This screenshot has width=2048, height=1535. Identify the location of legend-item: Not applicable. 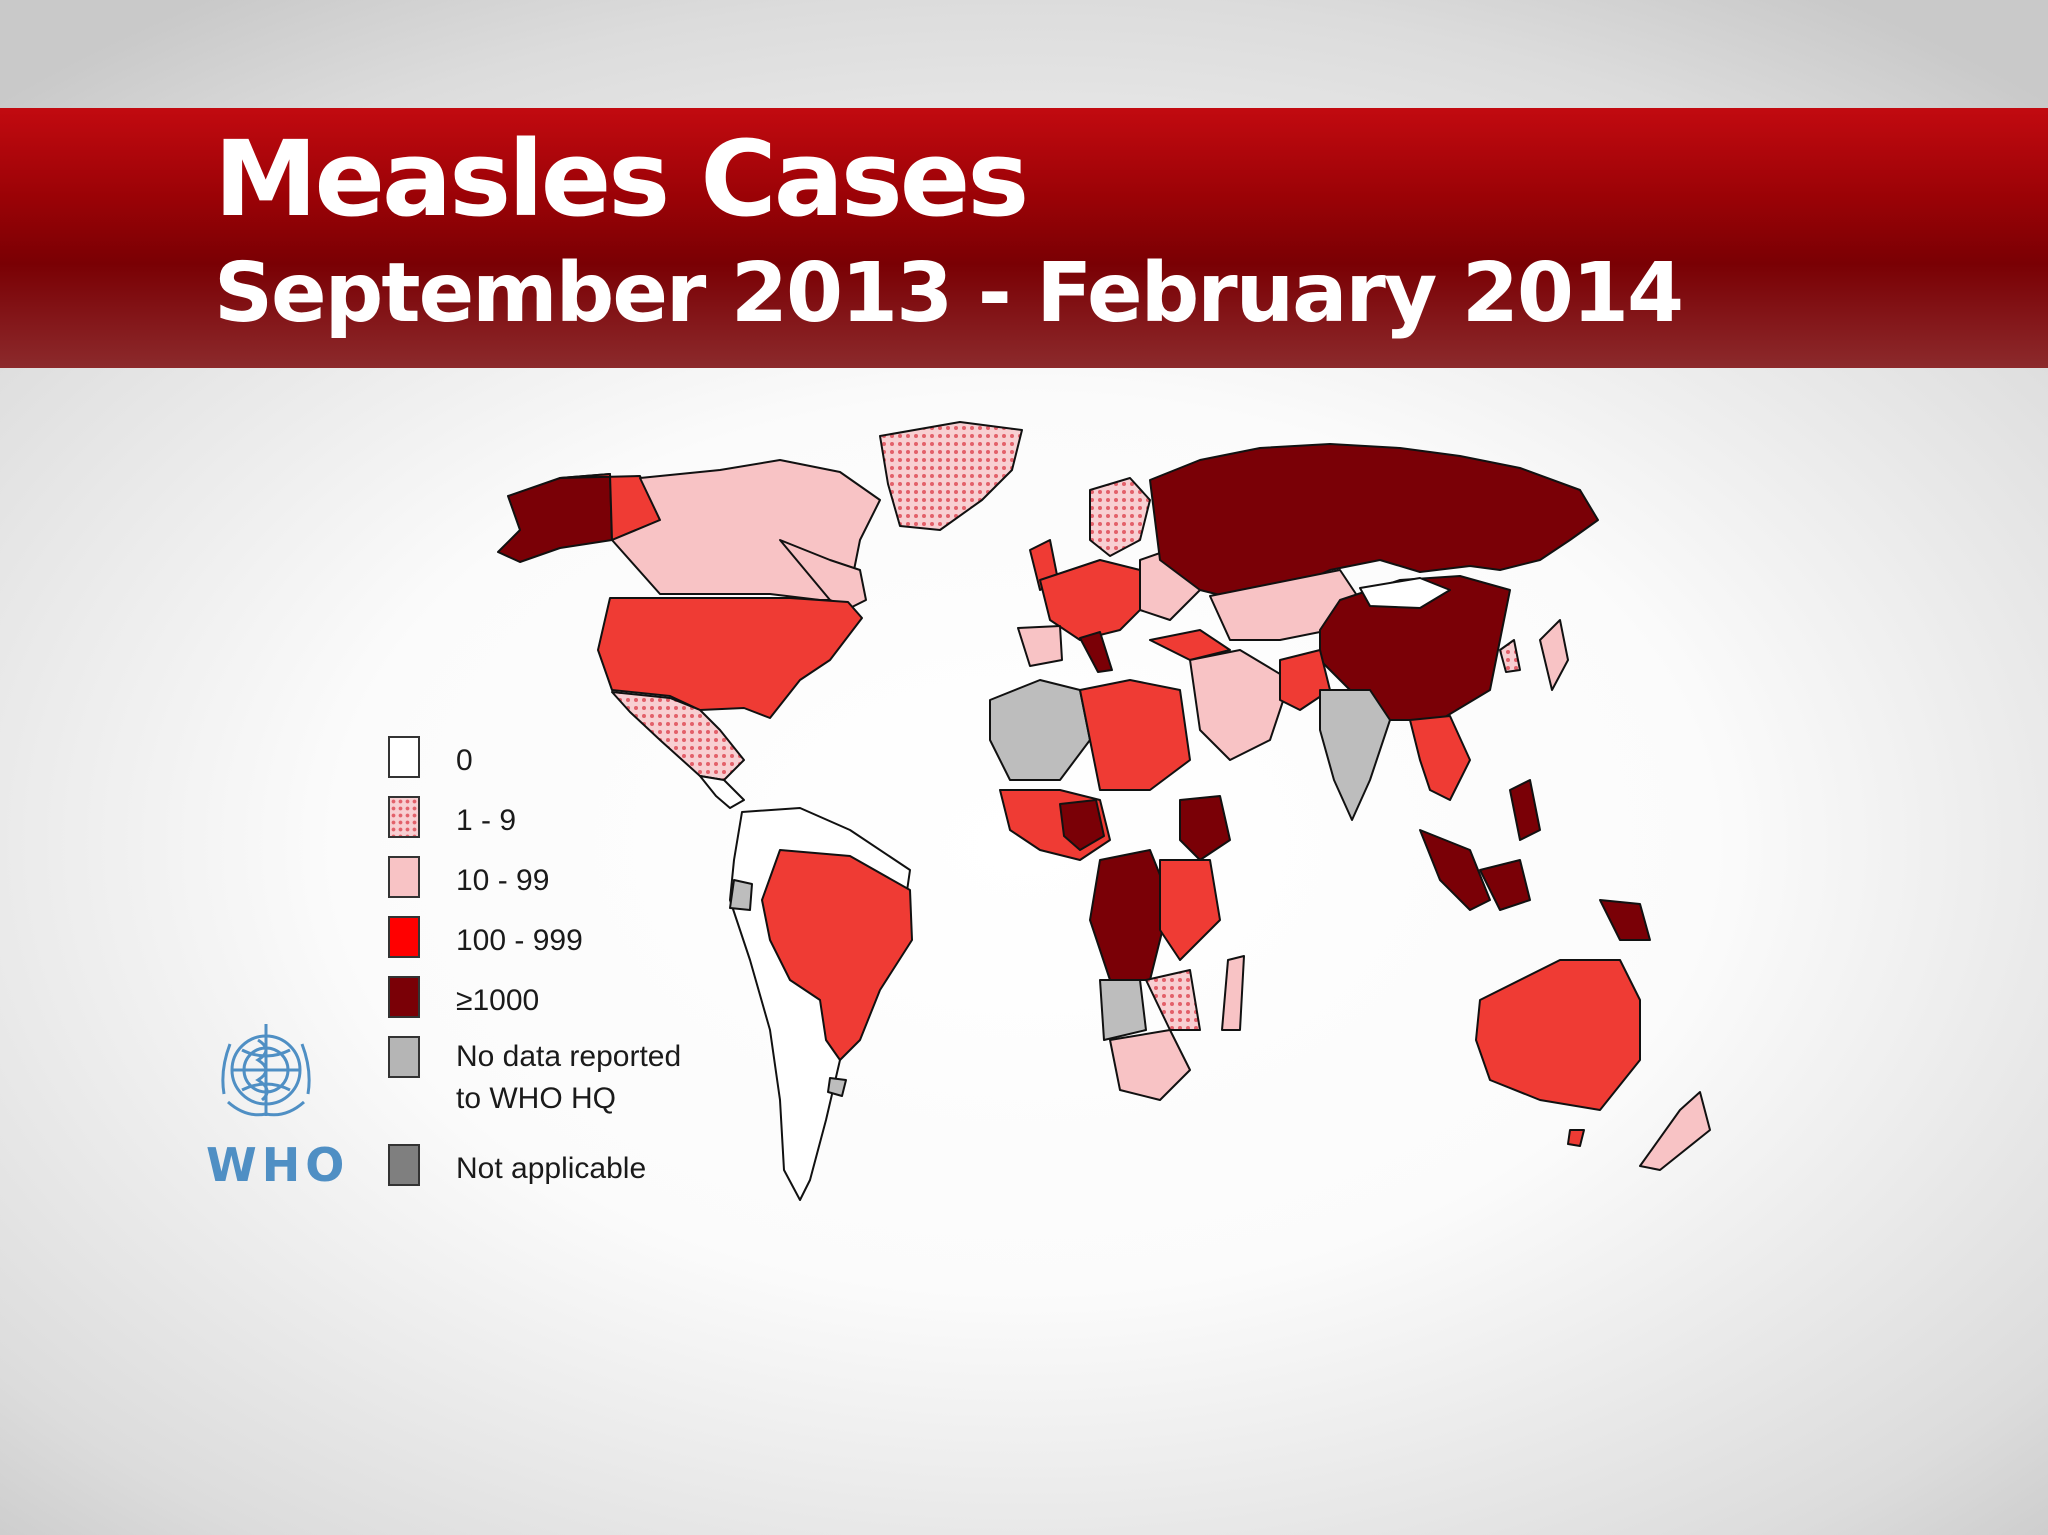
(548, 1169).